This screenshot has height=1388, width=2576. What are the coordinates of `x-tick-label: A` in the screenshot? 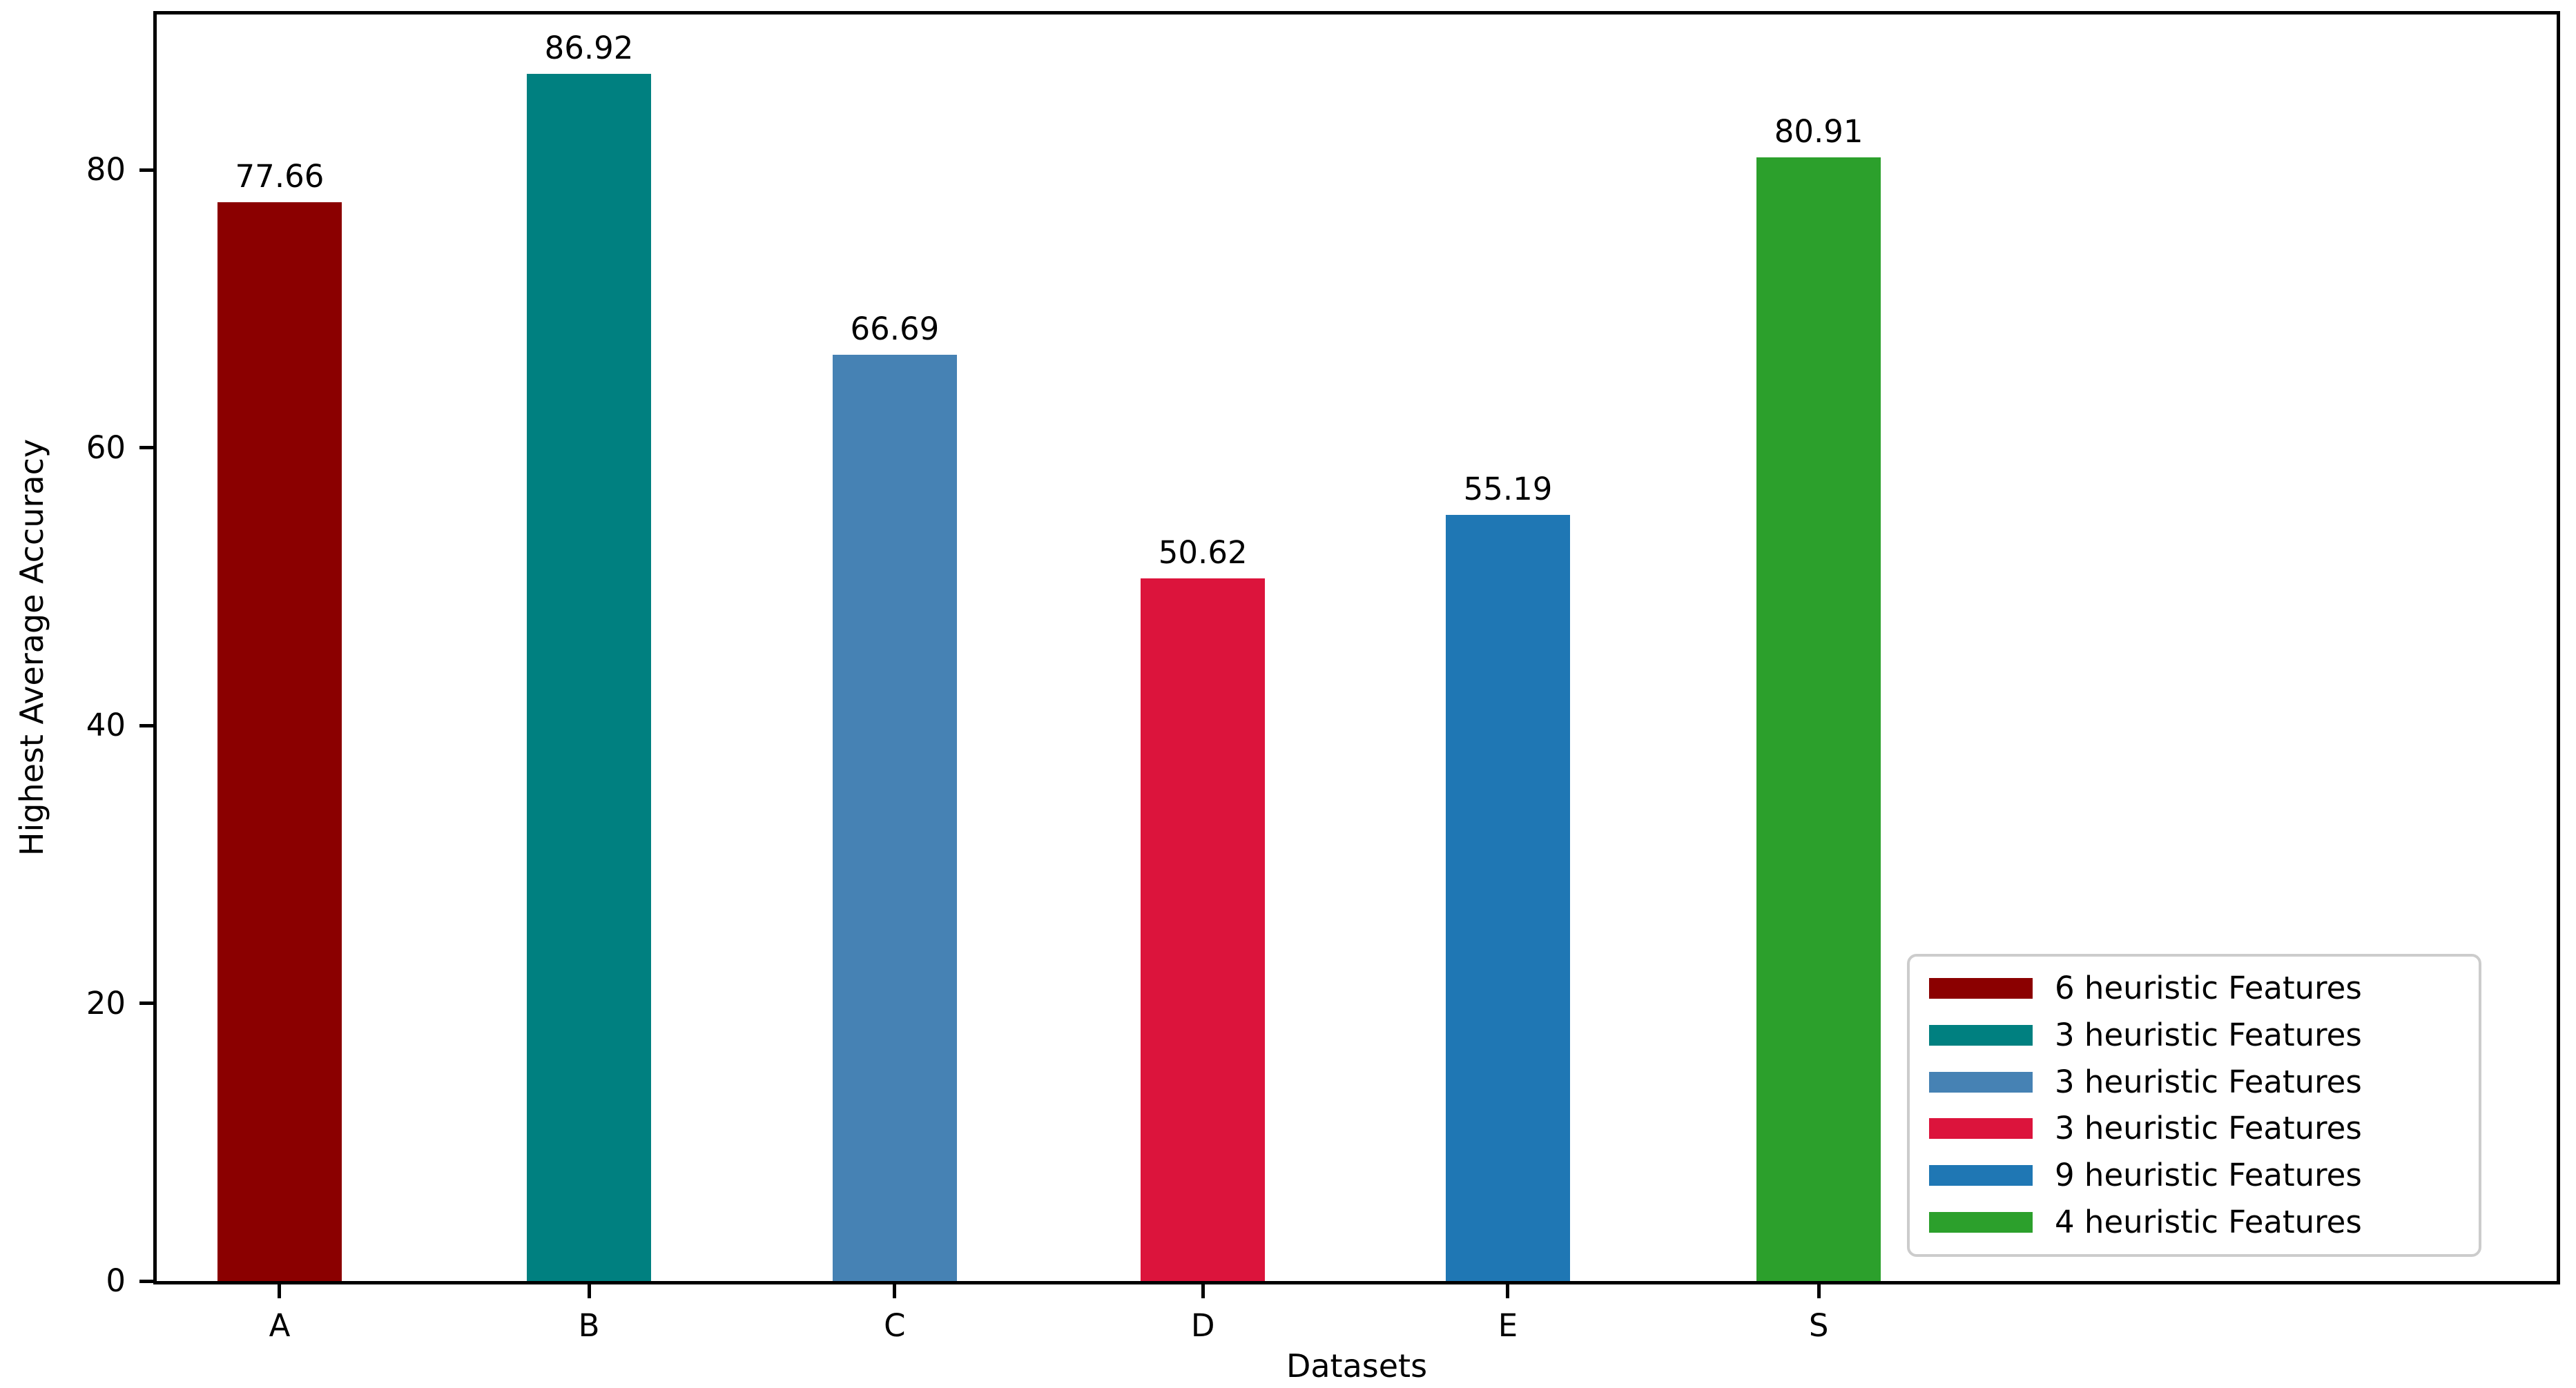 It's located at (280, 1325).